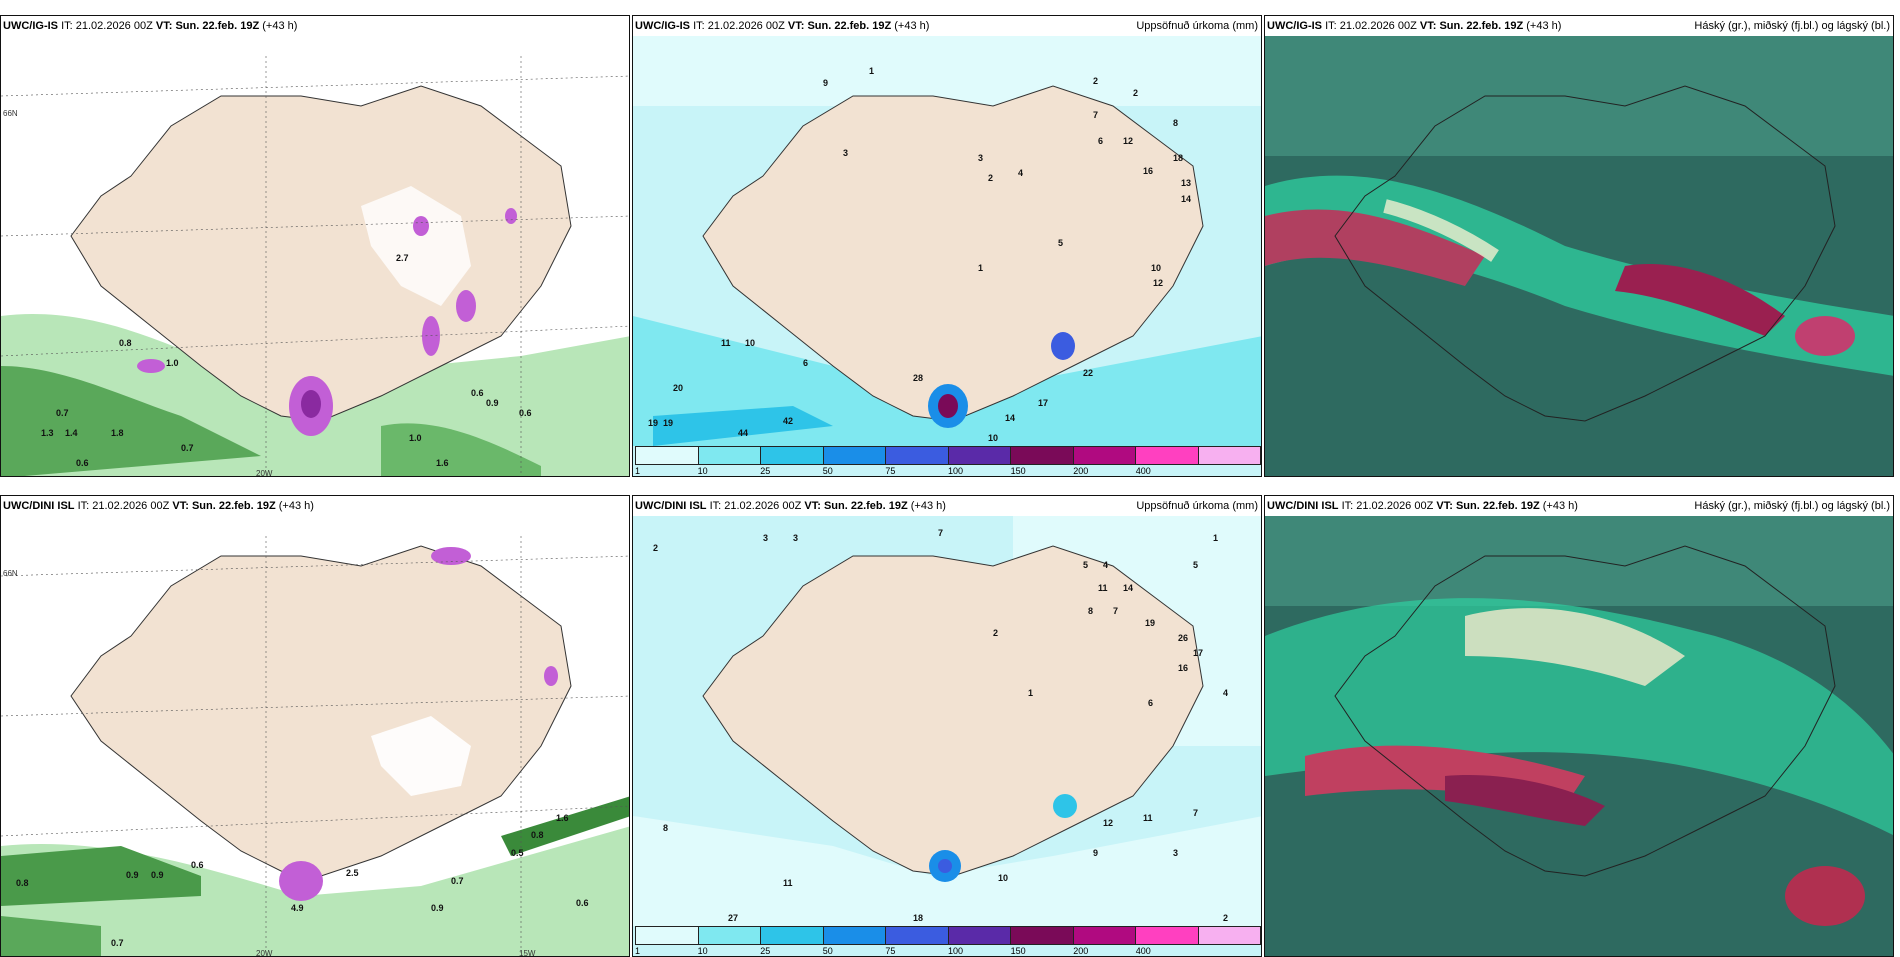  Describe the element at coordinates (1088, 373) in the screenshot. I see `precip-label: 22` at that location.